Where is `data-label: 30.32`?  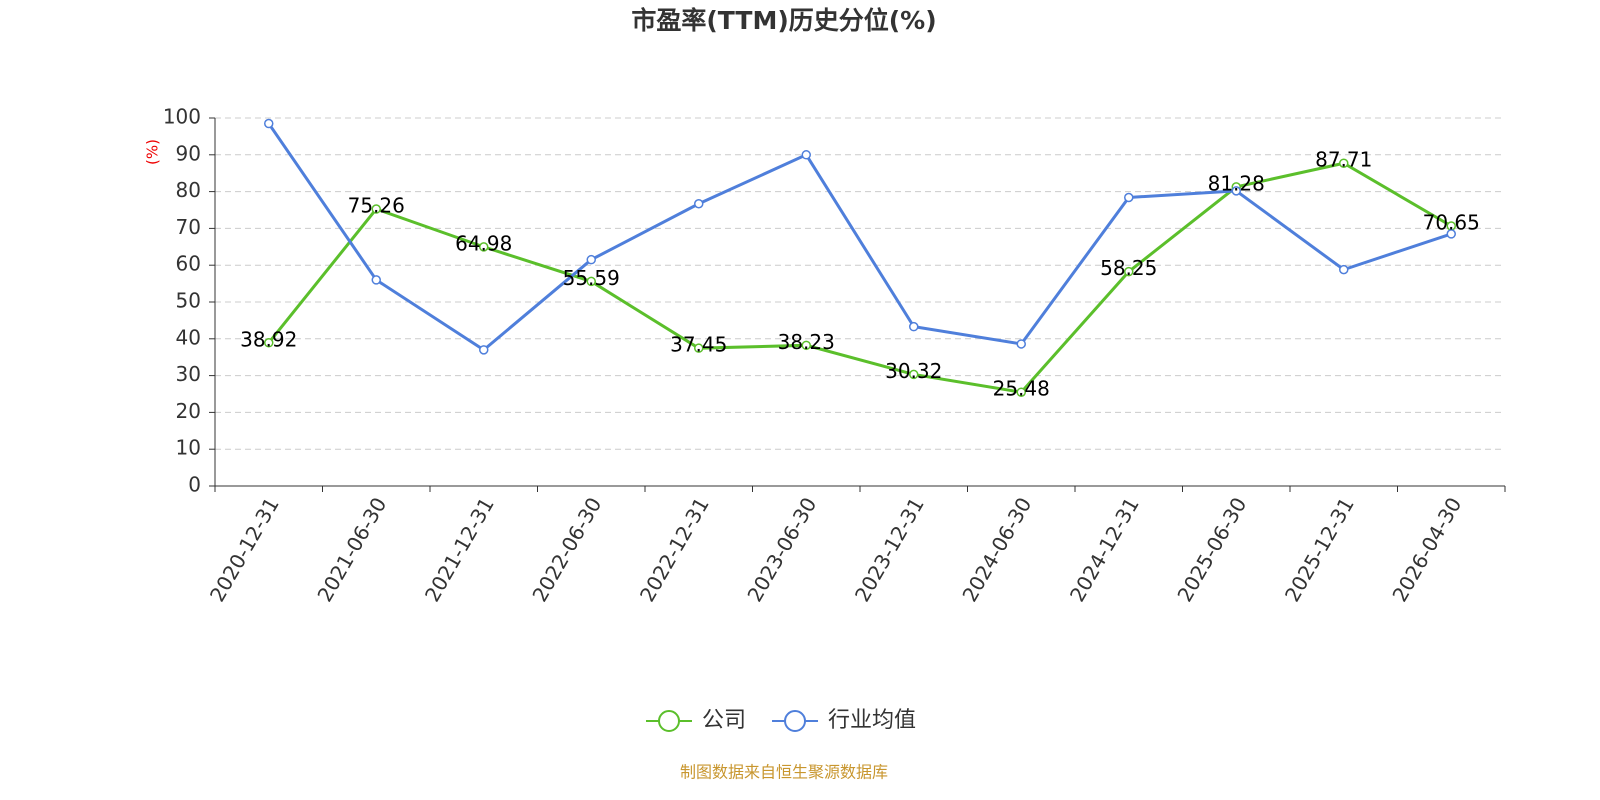 data-label: 30.32 is located at coordinates (913, 371).